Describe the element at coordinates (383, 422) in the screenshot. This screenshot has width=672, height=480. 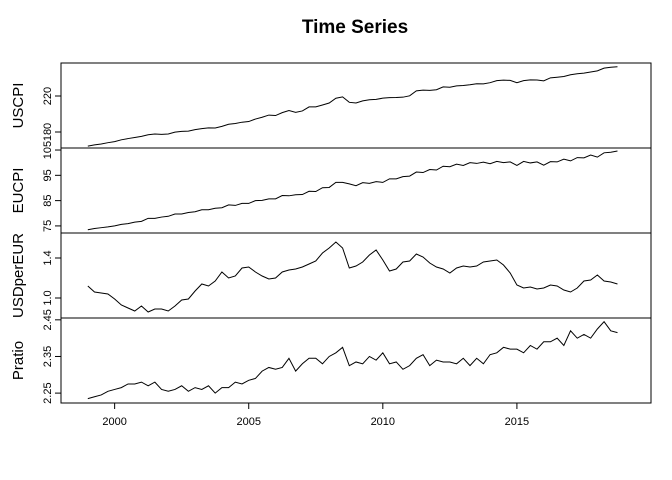
I see `x-tick-label: 2010` at that location.